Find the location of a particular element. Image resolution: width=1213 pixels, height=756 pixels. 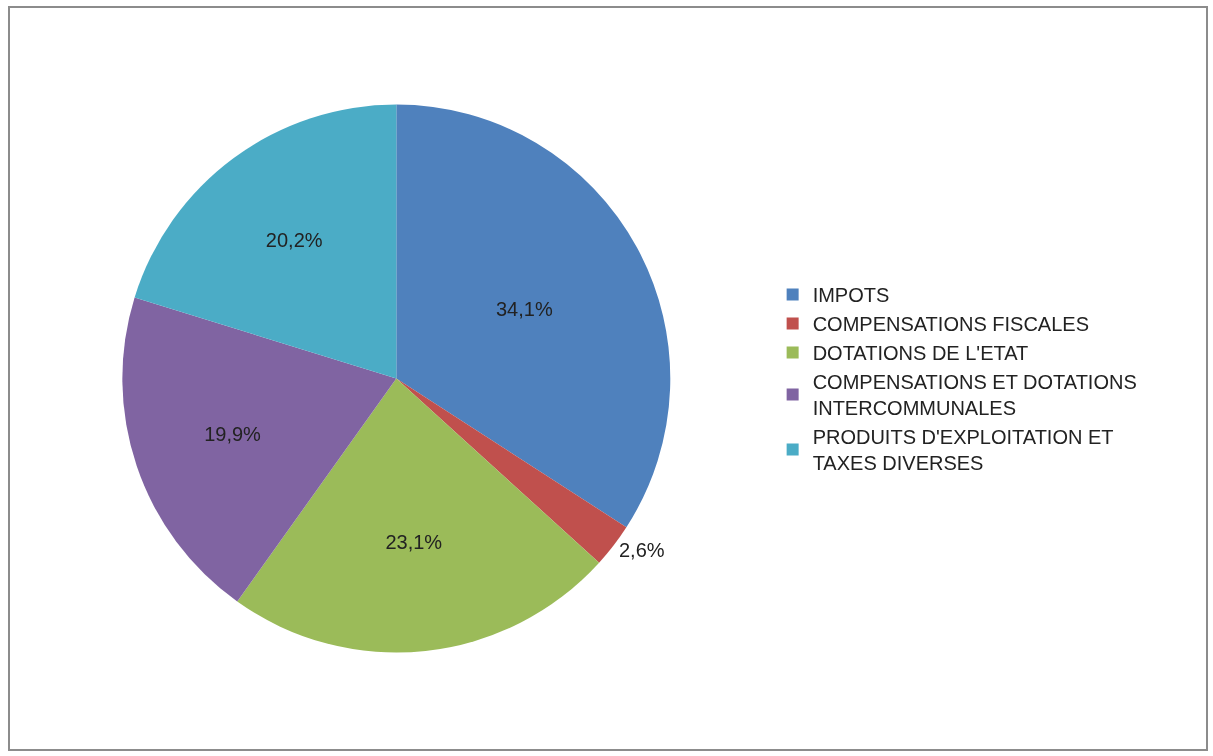

data-label: 34,1% is located at coordinates (524, 308).